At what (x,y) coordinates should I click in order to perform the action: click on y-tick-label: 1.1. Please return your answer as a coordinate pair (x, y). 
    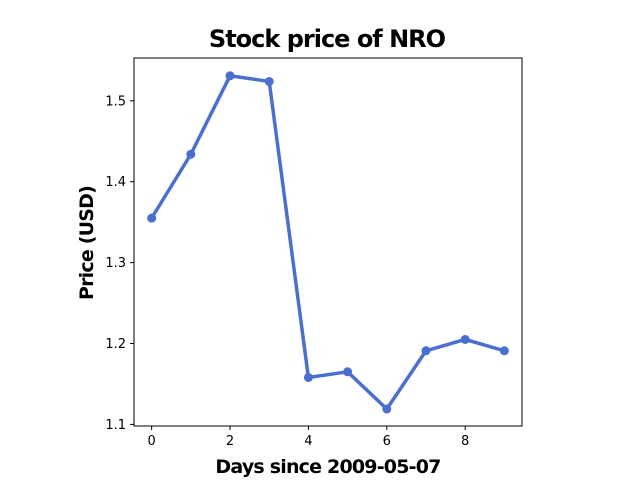
    Looking at the image, I should click on (115, 425).